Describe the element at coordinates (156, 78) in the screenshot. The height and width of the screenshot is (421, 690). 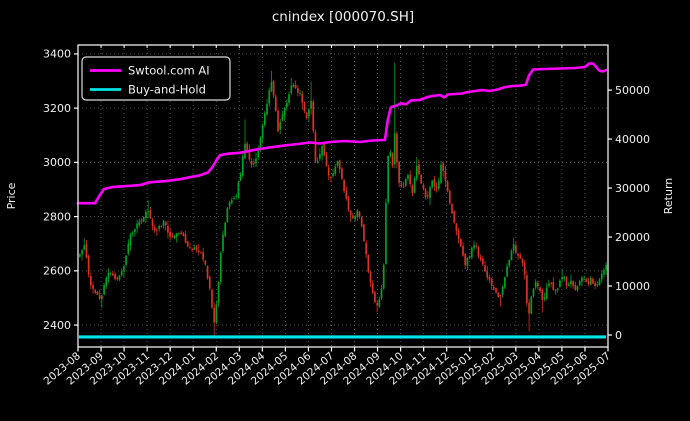
I see `legend: Swtool.com AI Buy-and-Hold` at that location.